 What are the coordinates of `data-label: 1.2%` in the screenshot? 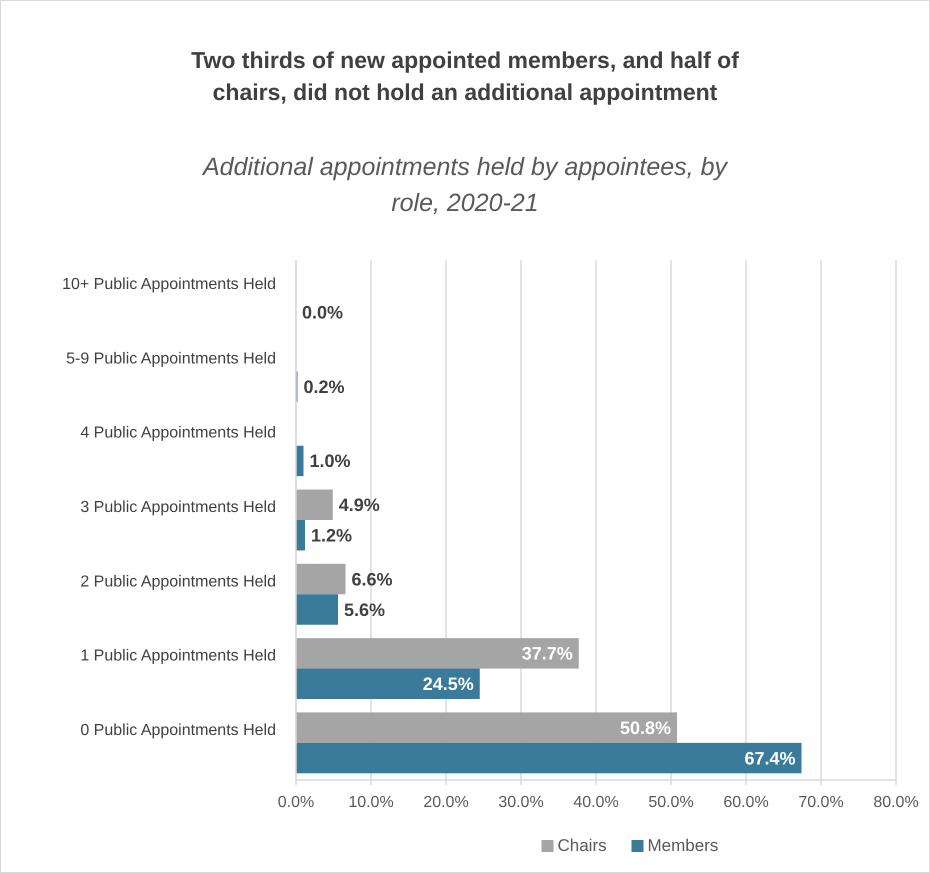 It's located at (331, 536).